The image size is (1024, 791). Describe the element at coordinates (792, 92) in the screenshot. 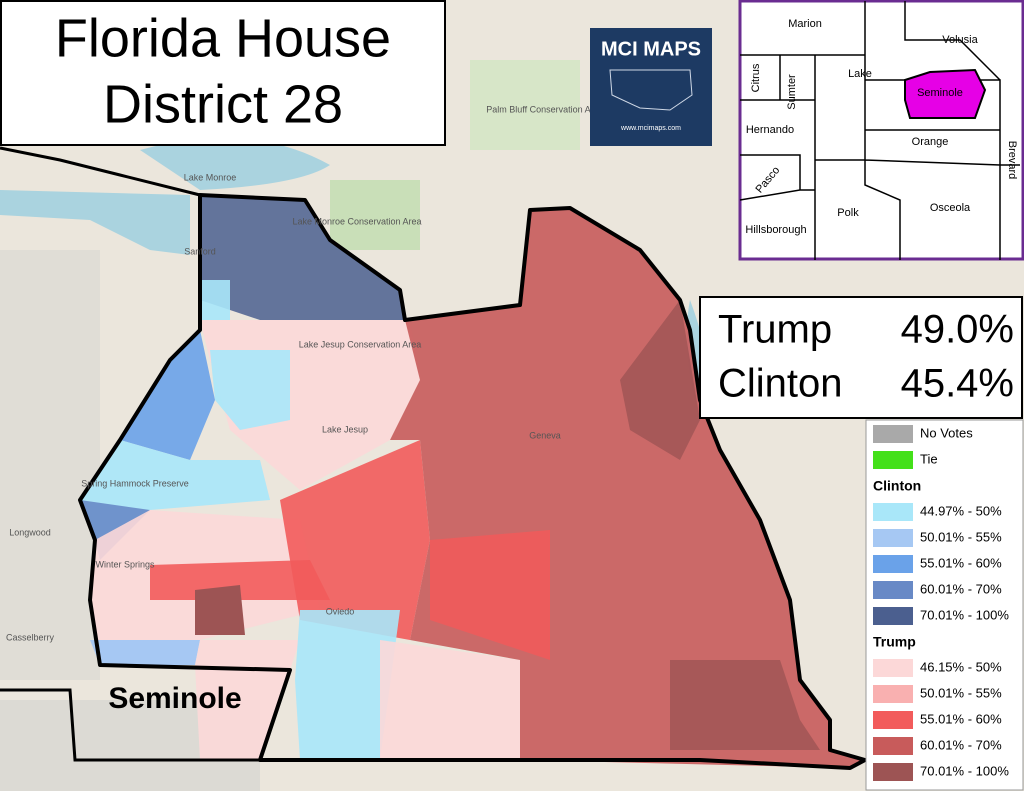

I see `inset-county-label: Sumter` at that location.